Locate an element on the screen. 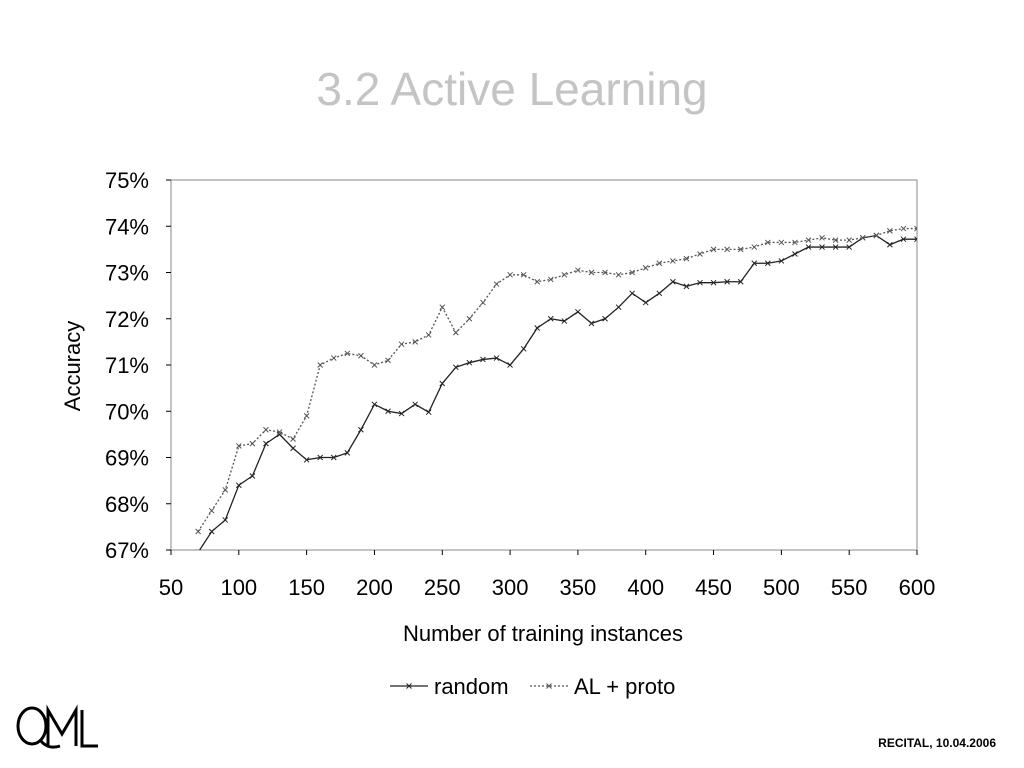 The width and height of the screenshot is (1024, 768). y-tick-label: 71% is located at coordinates (127, 365).